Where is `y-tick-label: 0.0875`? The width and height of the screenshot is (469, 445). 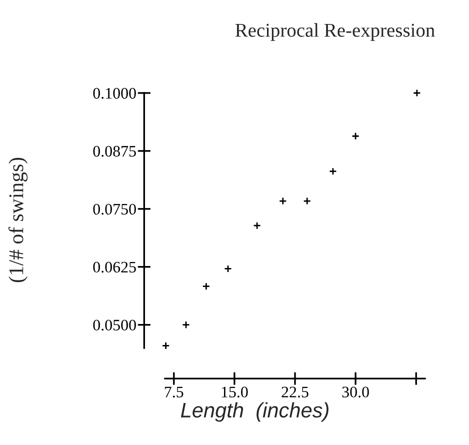 y-tick-label: 0.0875 is located at coordinates (114, 151).